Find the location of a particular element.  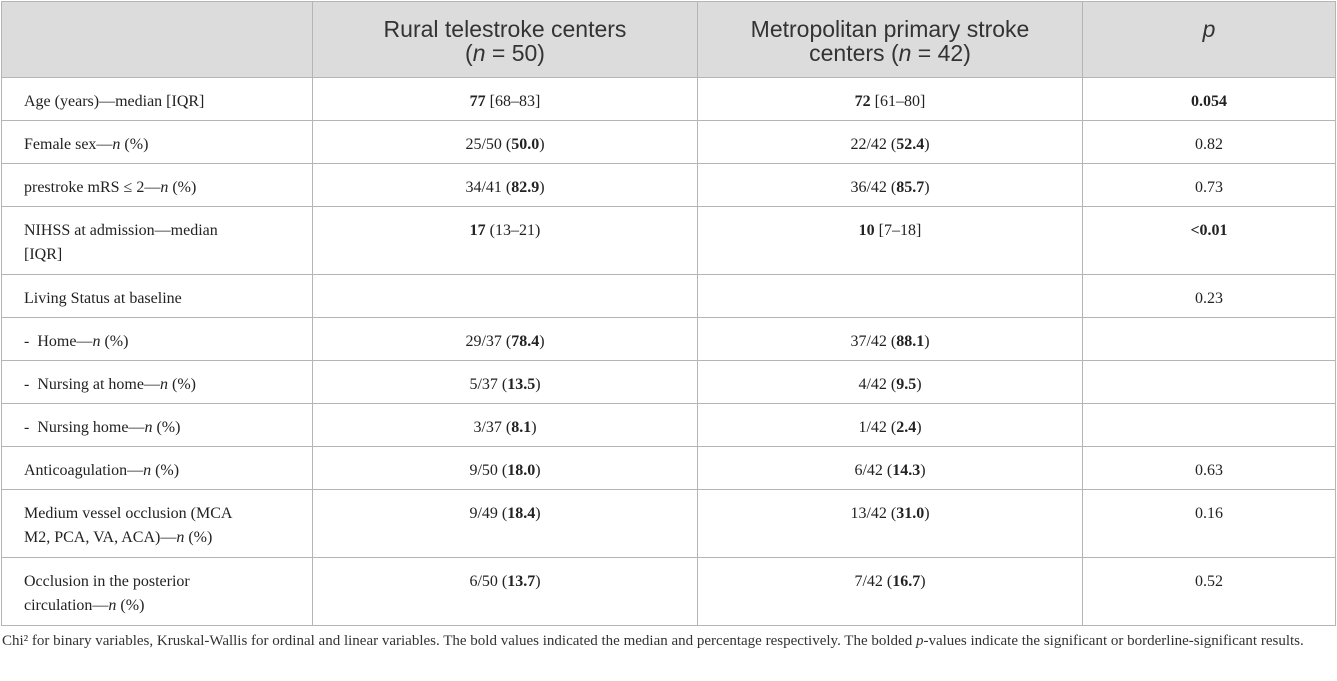

metro-value-percent: 9.5 is located at coordinates (906, 384).